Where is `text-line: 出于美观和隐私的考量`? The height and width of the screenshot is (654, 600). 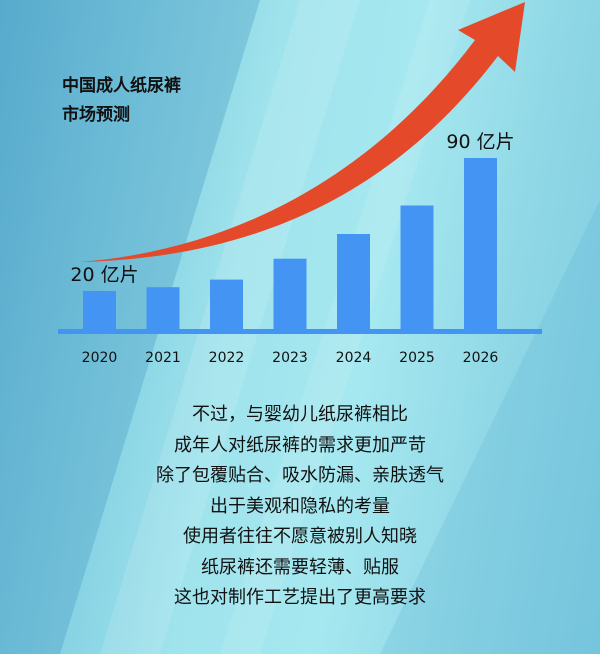 text-line: 出于美观和隐私的考量 is located at coordinates (300, 506).